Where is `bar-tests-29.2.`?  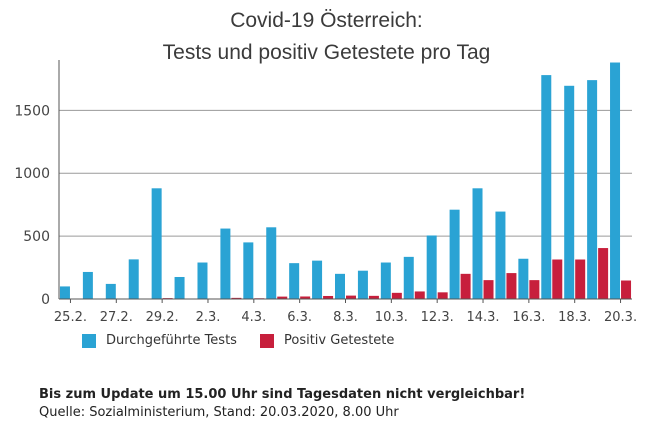
bar-tests-29.2. is located at coordinates (156, 243).